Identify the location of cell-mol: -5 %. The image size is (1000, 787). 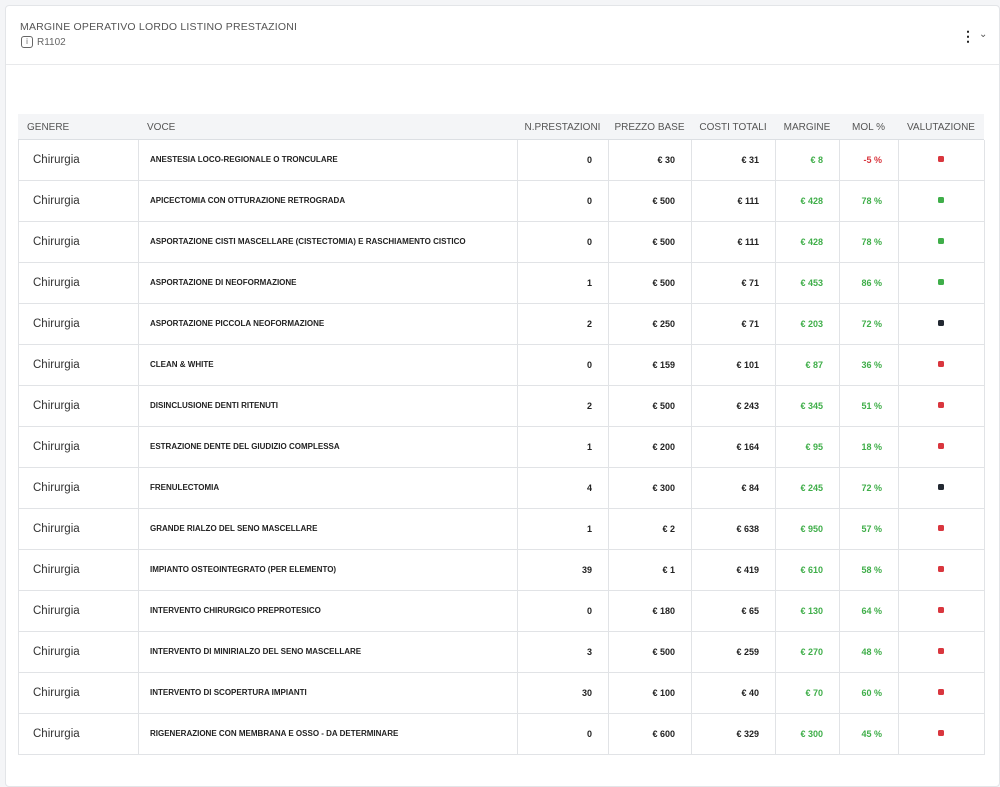
(872, 160).